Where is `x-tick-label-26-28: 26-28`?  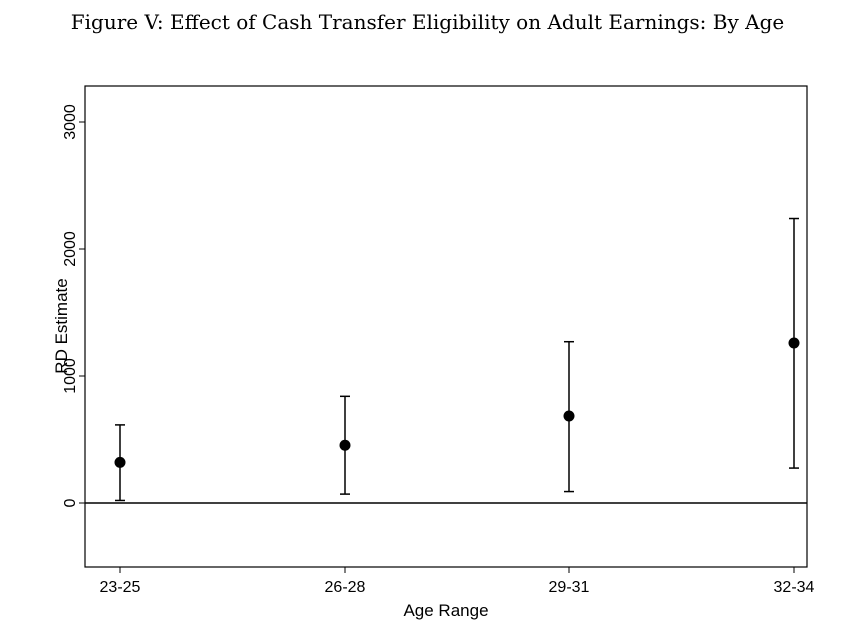 x-tick-label-26-28: 26-28 is located at coordinates (345, 587).